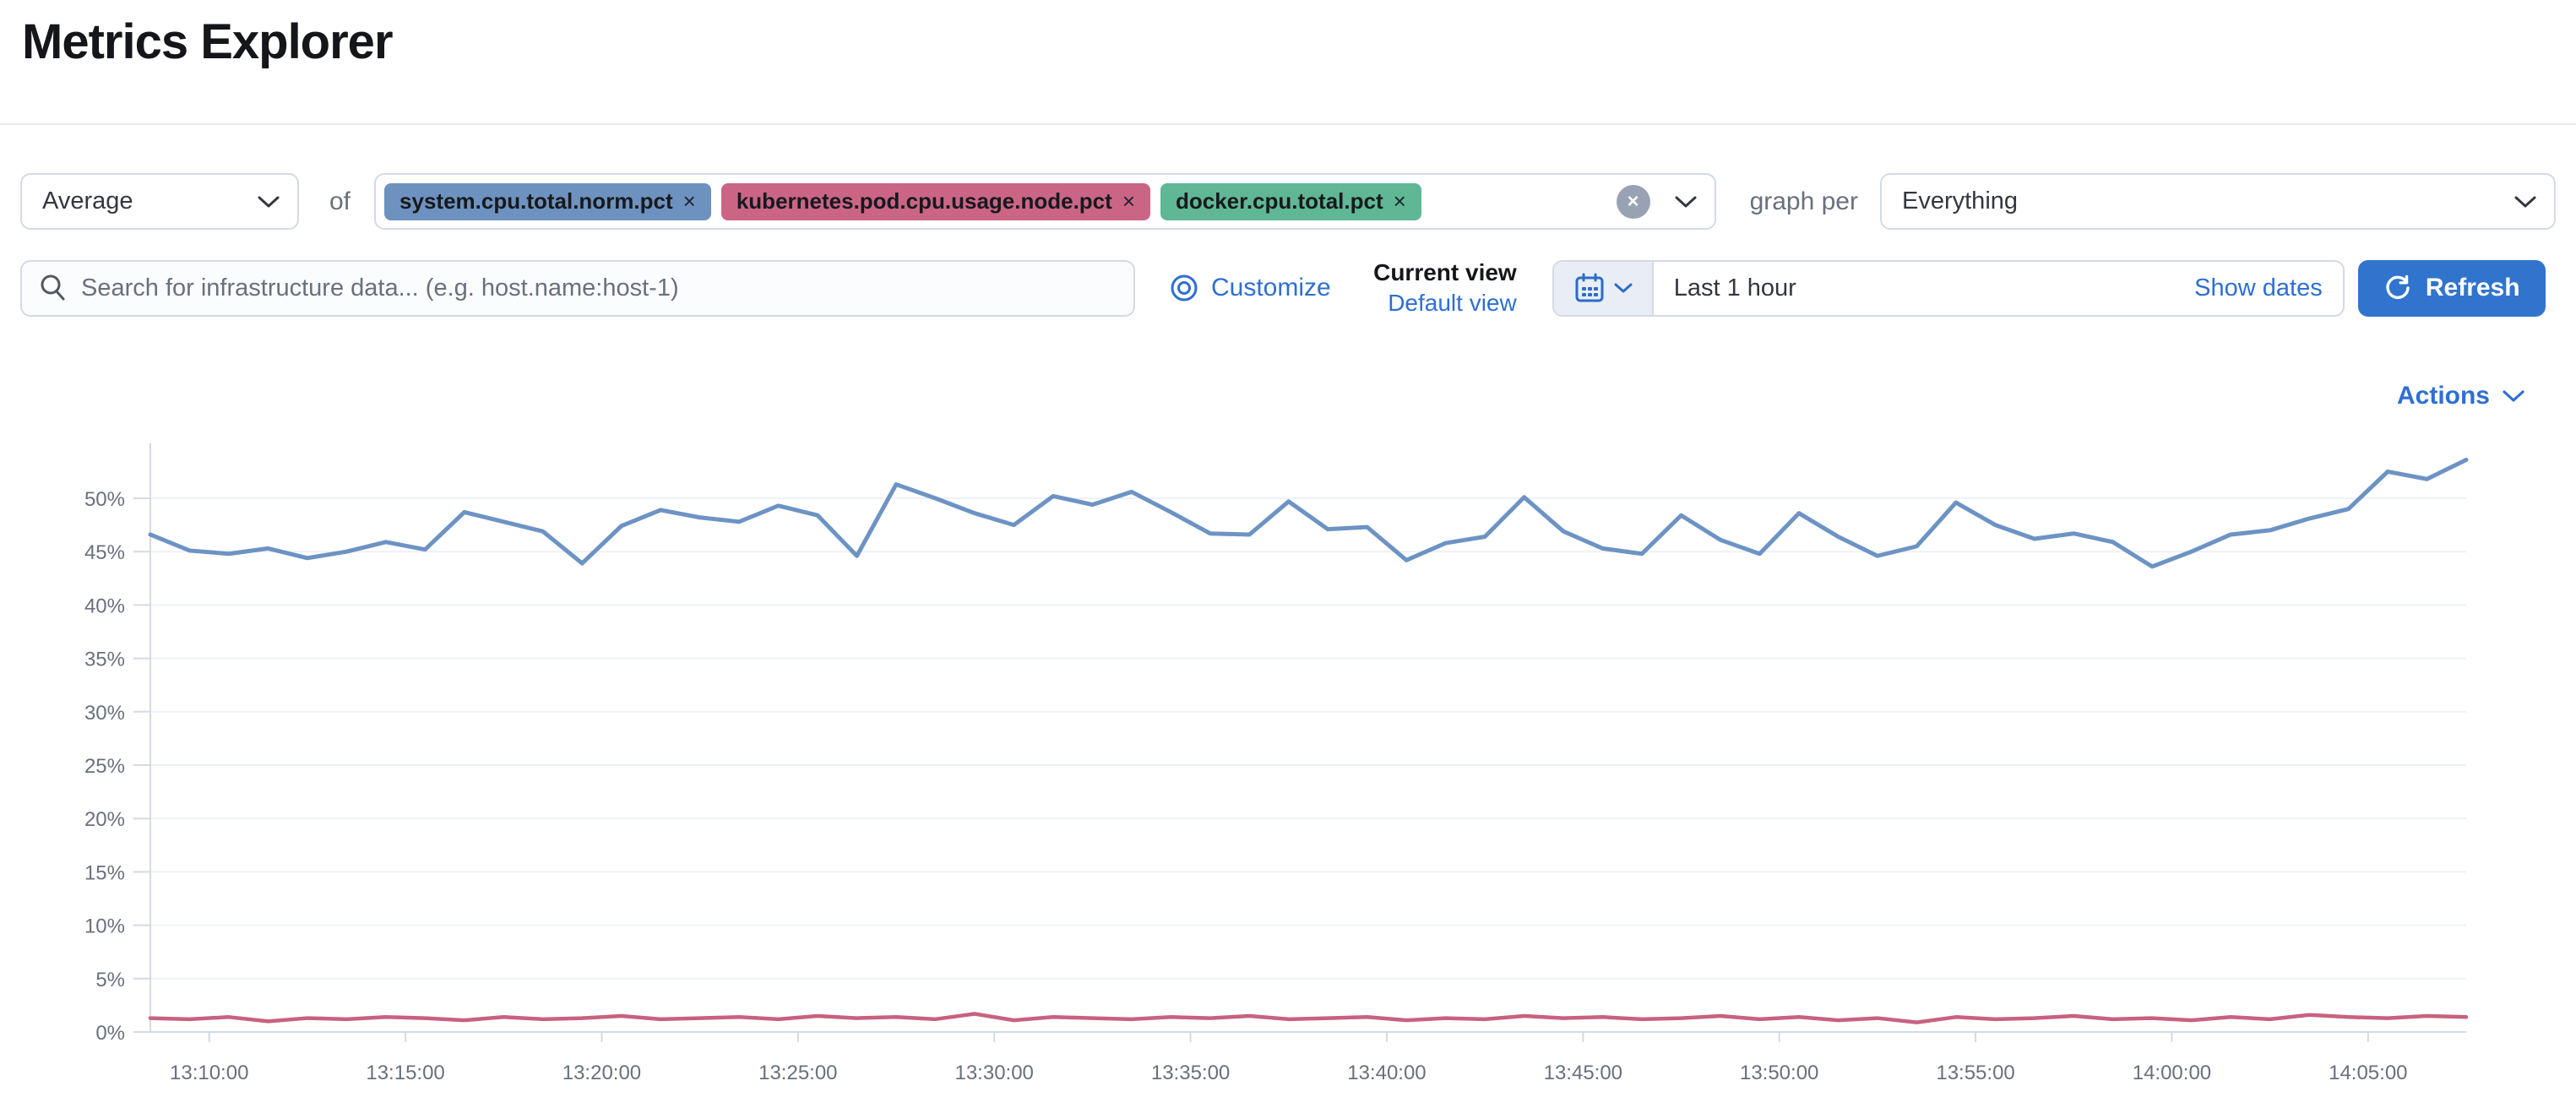 The image size is (2576, 1108). What do you see at coordinates (1975, 1073) in the screenshot?
I see `svg-text: 13:55:00` at bounding box center [1975, 1073].